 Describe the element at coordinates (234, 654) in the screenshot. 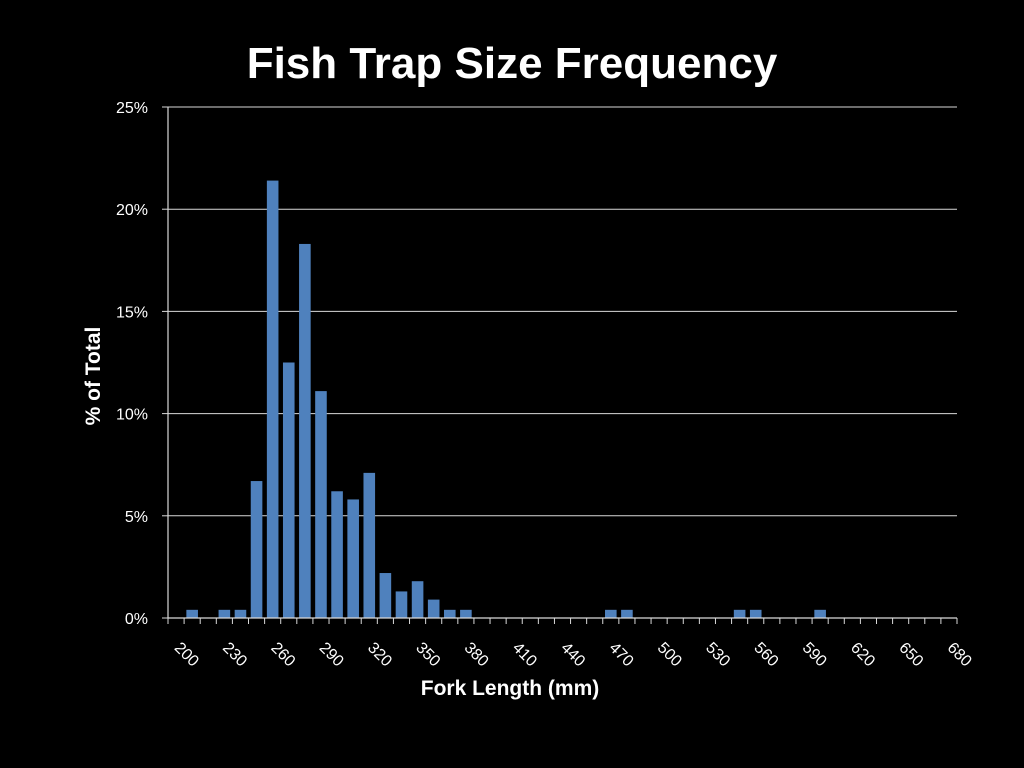

I see `x-tick-label-230: 230` at that location.